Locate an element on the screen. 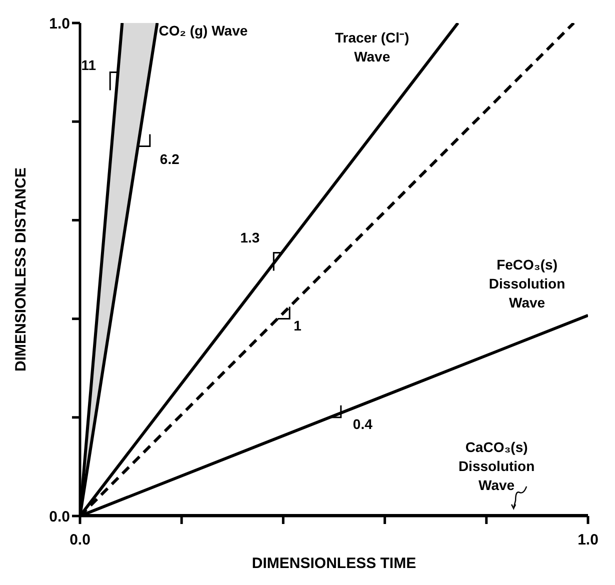 The width and height of the screenshot is (615, 585). series-label: CaCO₃(s) Dissolution Wave is located at coordinates (496, 465).